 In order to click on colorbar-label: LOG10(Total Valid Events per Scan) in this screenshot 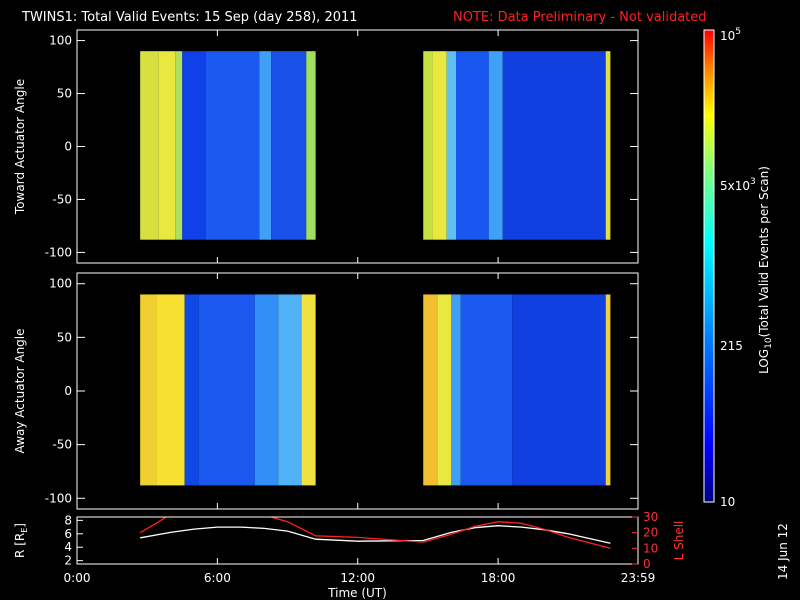, I will do `click(765, 270)`.